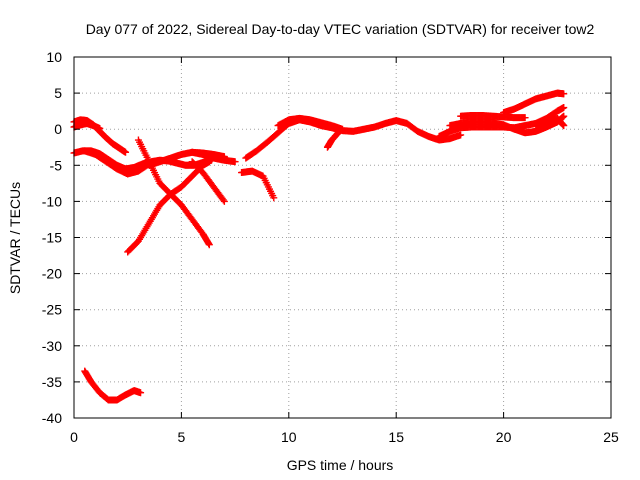 This screenshot has width=640, height=480. What do you see at coordinates (396, 437) in the screenshot?
I see `x-tick-label: 15` at bounding box center [396, 437].